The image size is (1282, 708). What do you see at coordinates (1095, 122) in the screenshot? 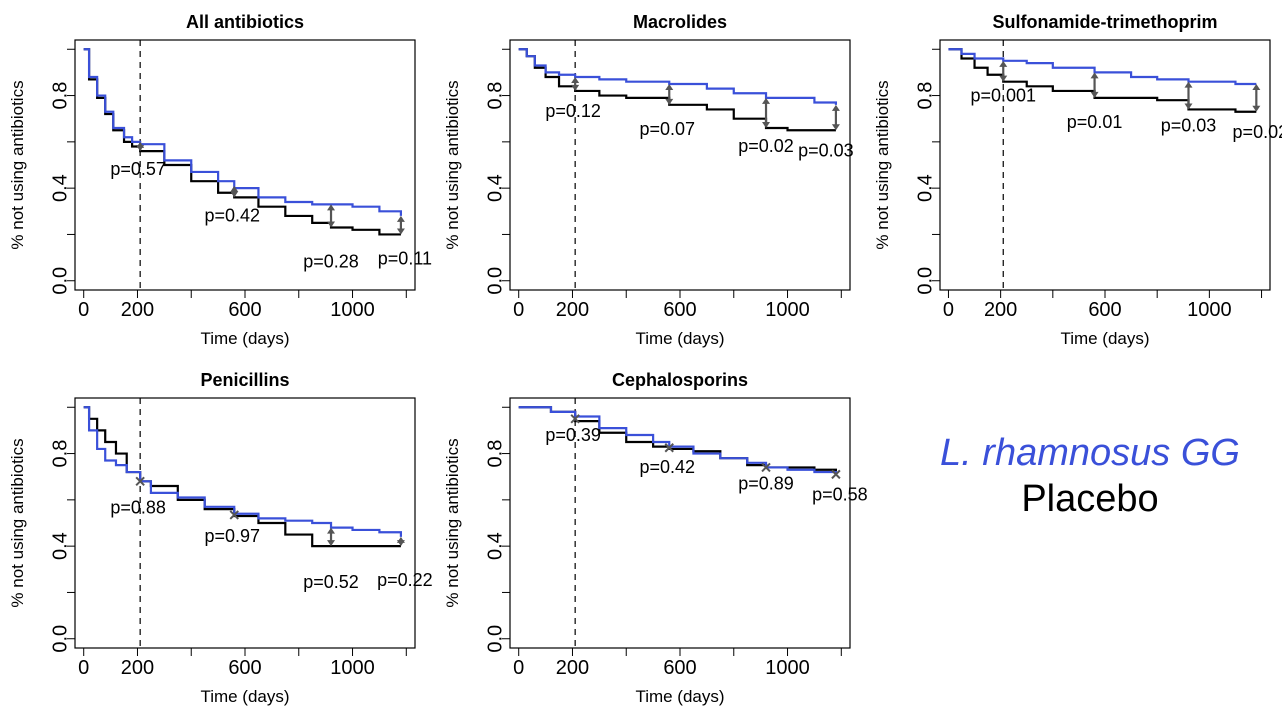
I see `p-value-label: p=0.01` at bounding box center [1095, 122].